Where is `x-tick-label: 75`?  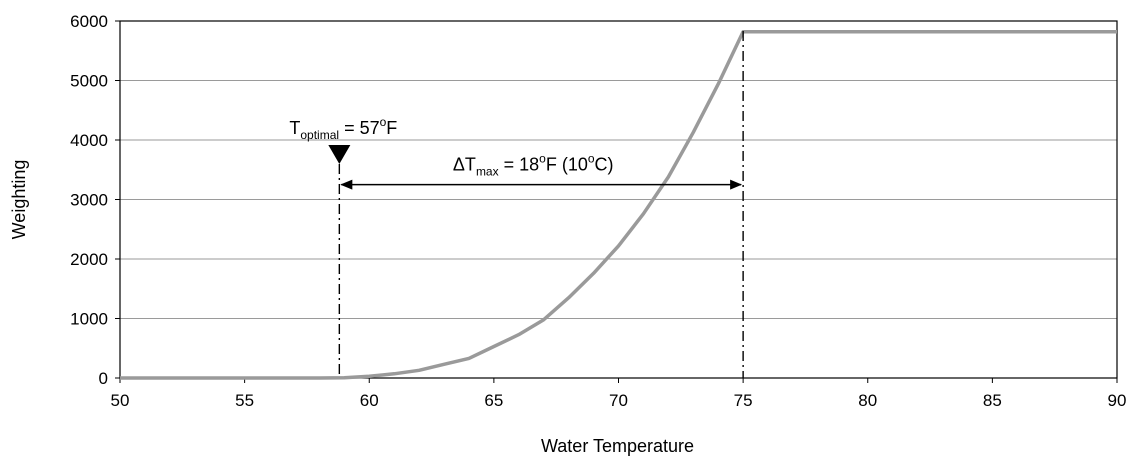 x-tick-label: 75 is located at coordinates (743, 400).